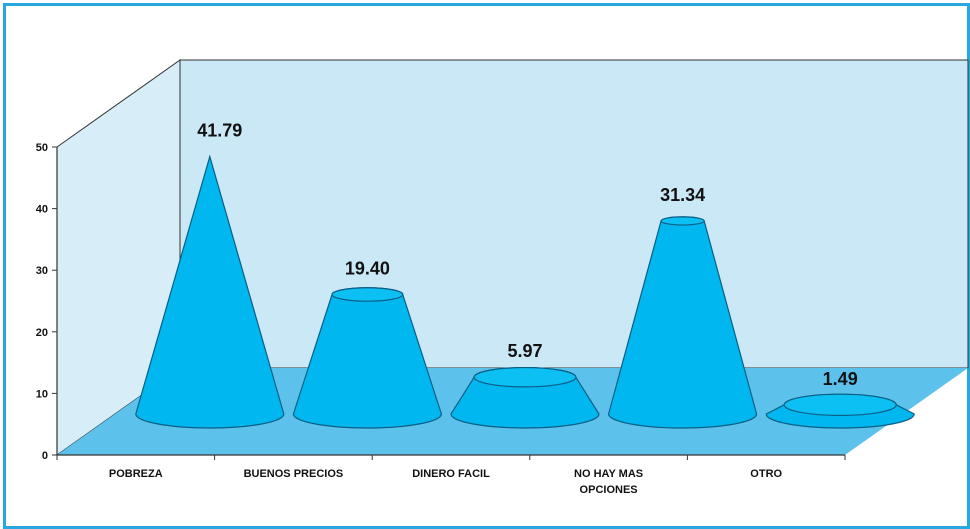  What do you see at coordinates (608, 482) in the screenshot?
I see `x-category-label: NO HAY MAS OPCIONES` at bounding box center [608, 482].